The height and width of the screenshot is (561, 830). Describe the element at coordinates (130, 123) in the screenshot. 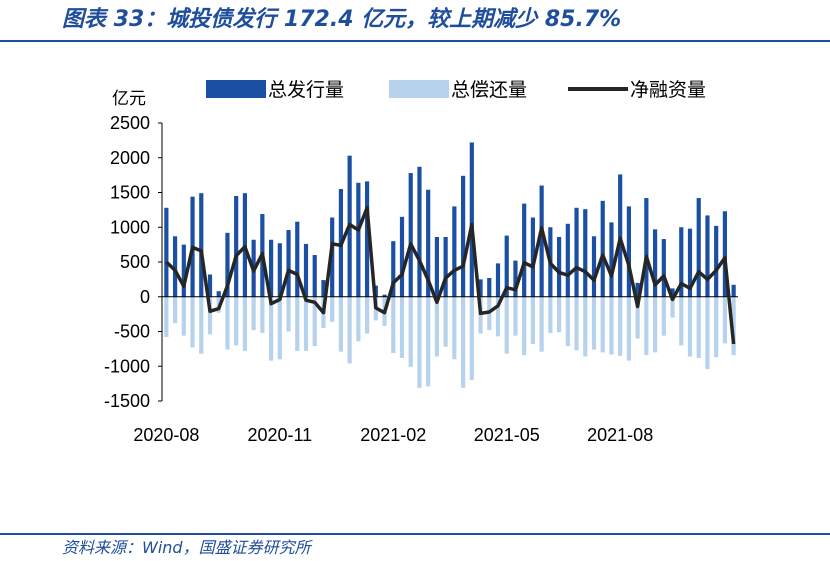

I see `y-tick-label: 2500` at that location.